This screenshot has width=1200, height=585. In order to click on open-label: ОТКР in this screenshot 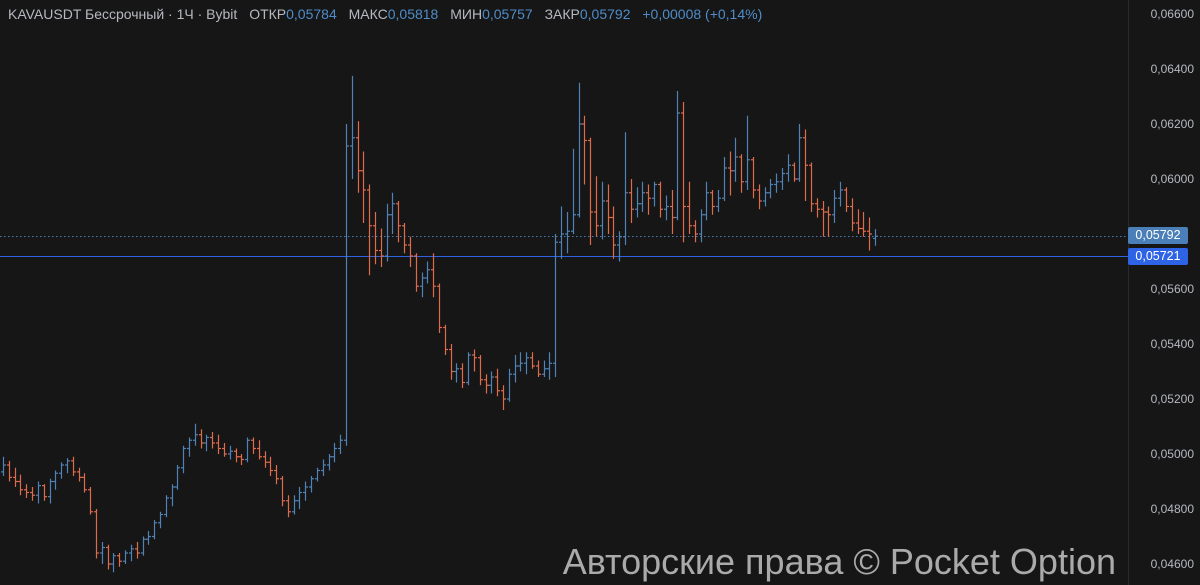, I will do `click(268, 14)`.